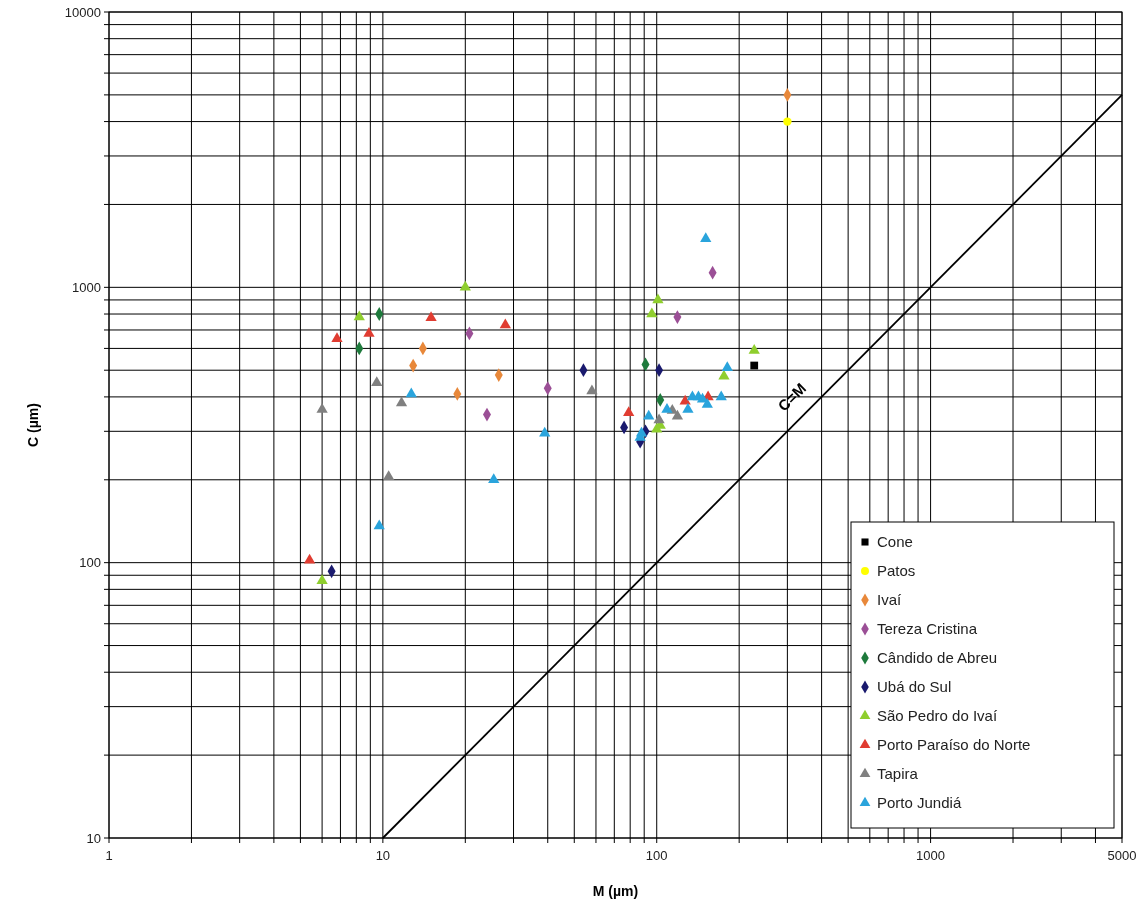 Image resolution: width=1147 pixels, height=914 pixels. Describe the element at coordinates (927, 629) in the screenshot. I see `legend-label: Tereza Cristina` at that location.